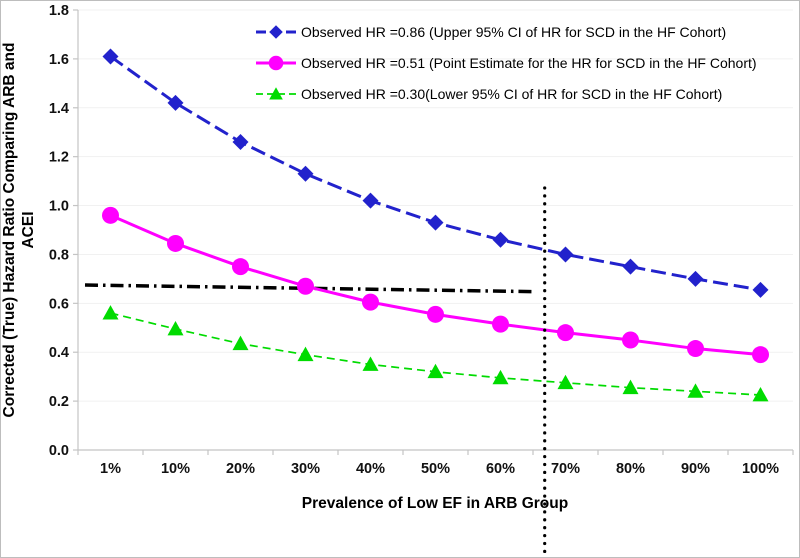 This screenshot has width=800, height=558. I want to click on x-tick-label: 60%, so click(500, 469).